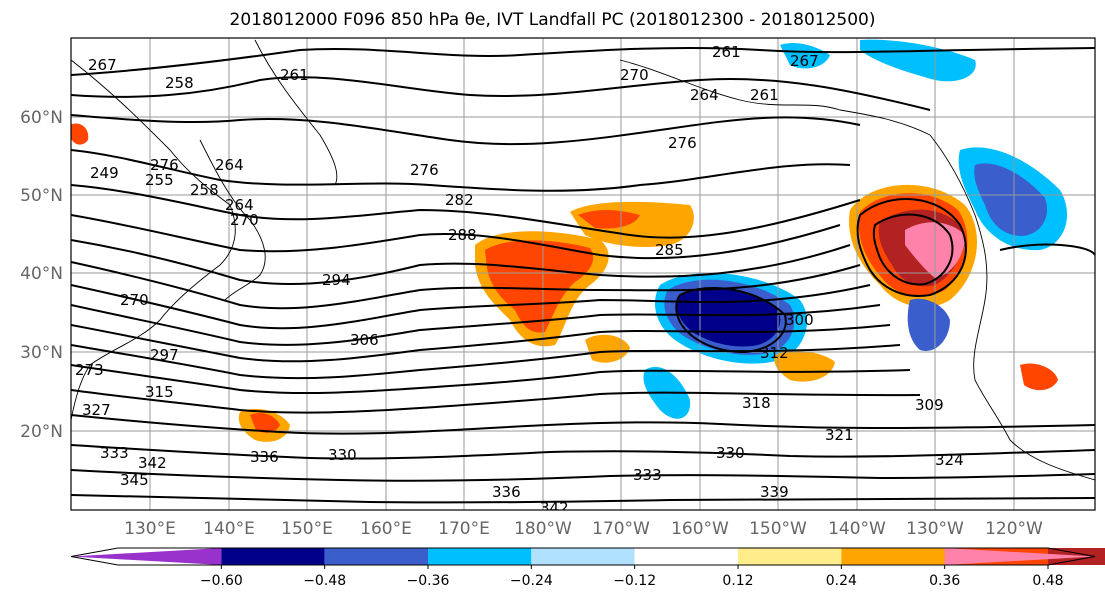 The height and width of the screenshot is (603, 1105). Describe the element at coordinates (935, 529) in the screenshot. I see `longitude-label: 130°W` at that location.